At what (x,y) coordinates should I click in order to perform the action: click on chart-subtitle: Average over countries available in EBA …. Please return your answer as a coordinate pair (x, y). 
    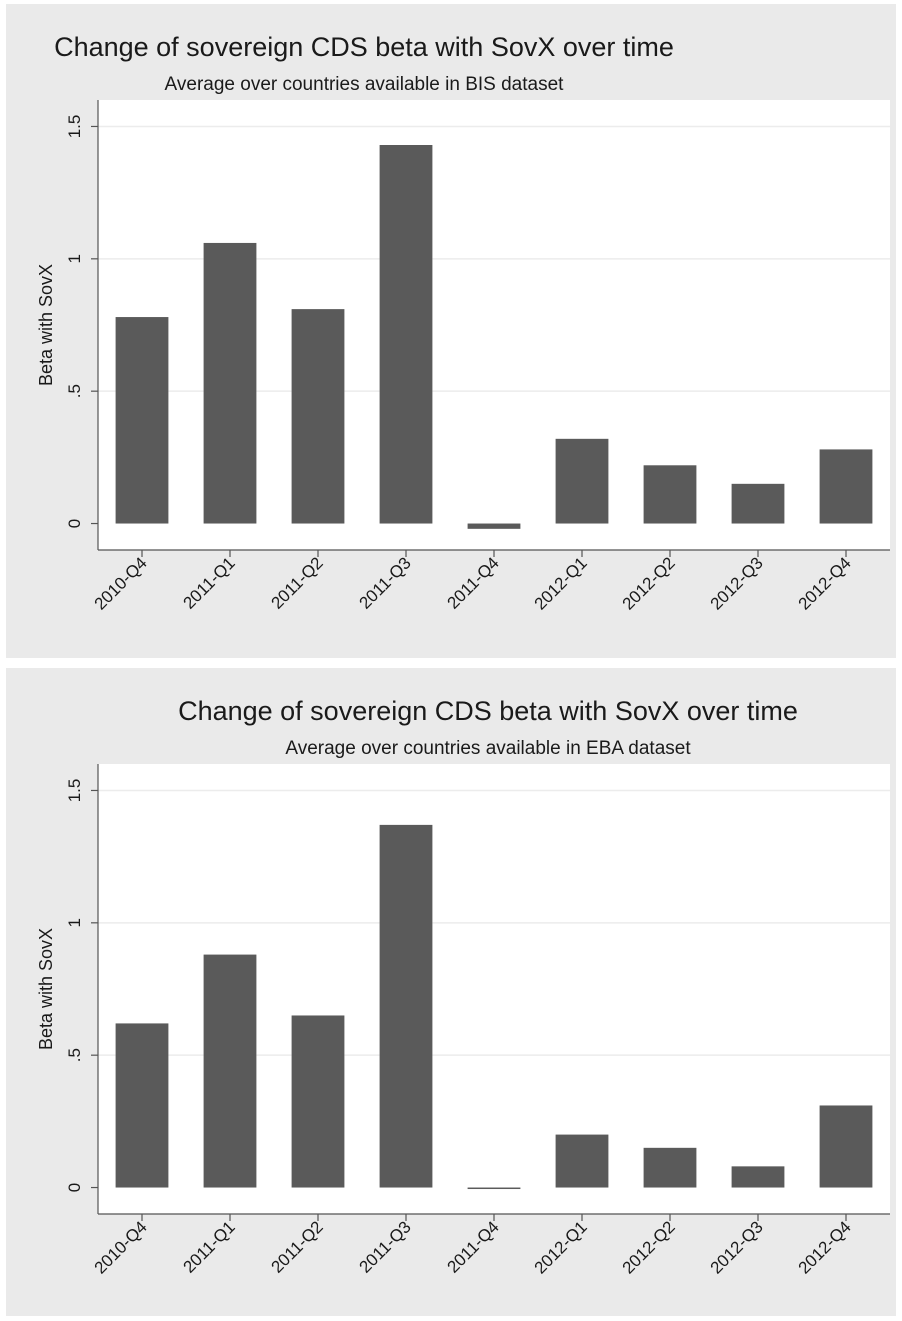
    Looking at the image, I should click on (488, 748).